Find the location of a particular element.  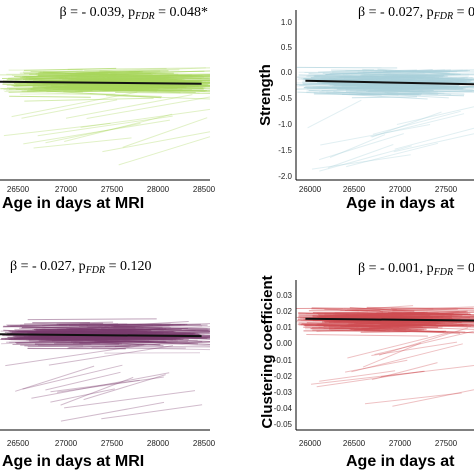

y-tick-label: 0.01 is located at coordinates (284, 327).